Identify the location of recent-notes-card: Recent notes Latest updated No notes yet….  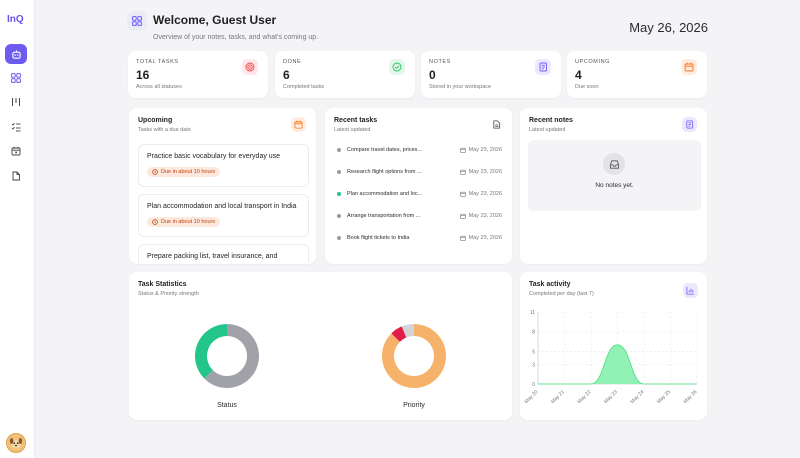
(613, 186).